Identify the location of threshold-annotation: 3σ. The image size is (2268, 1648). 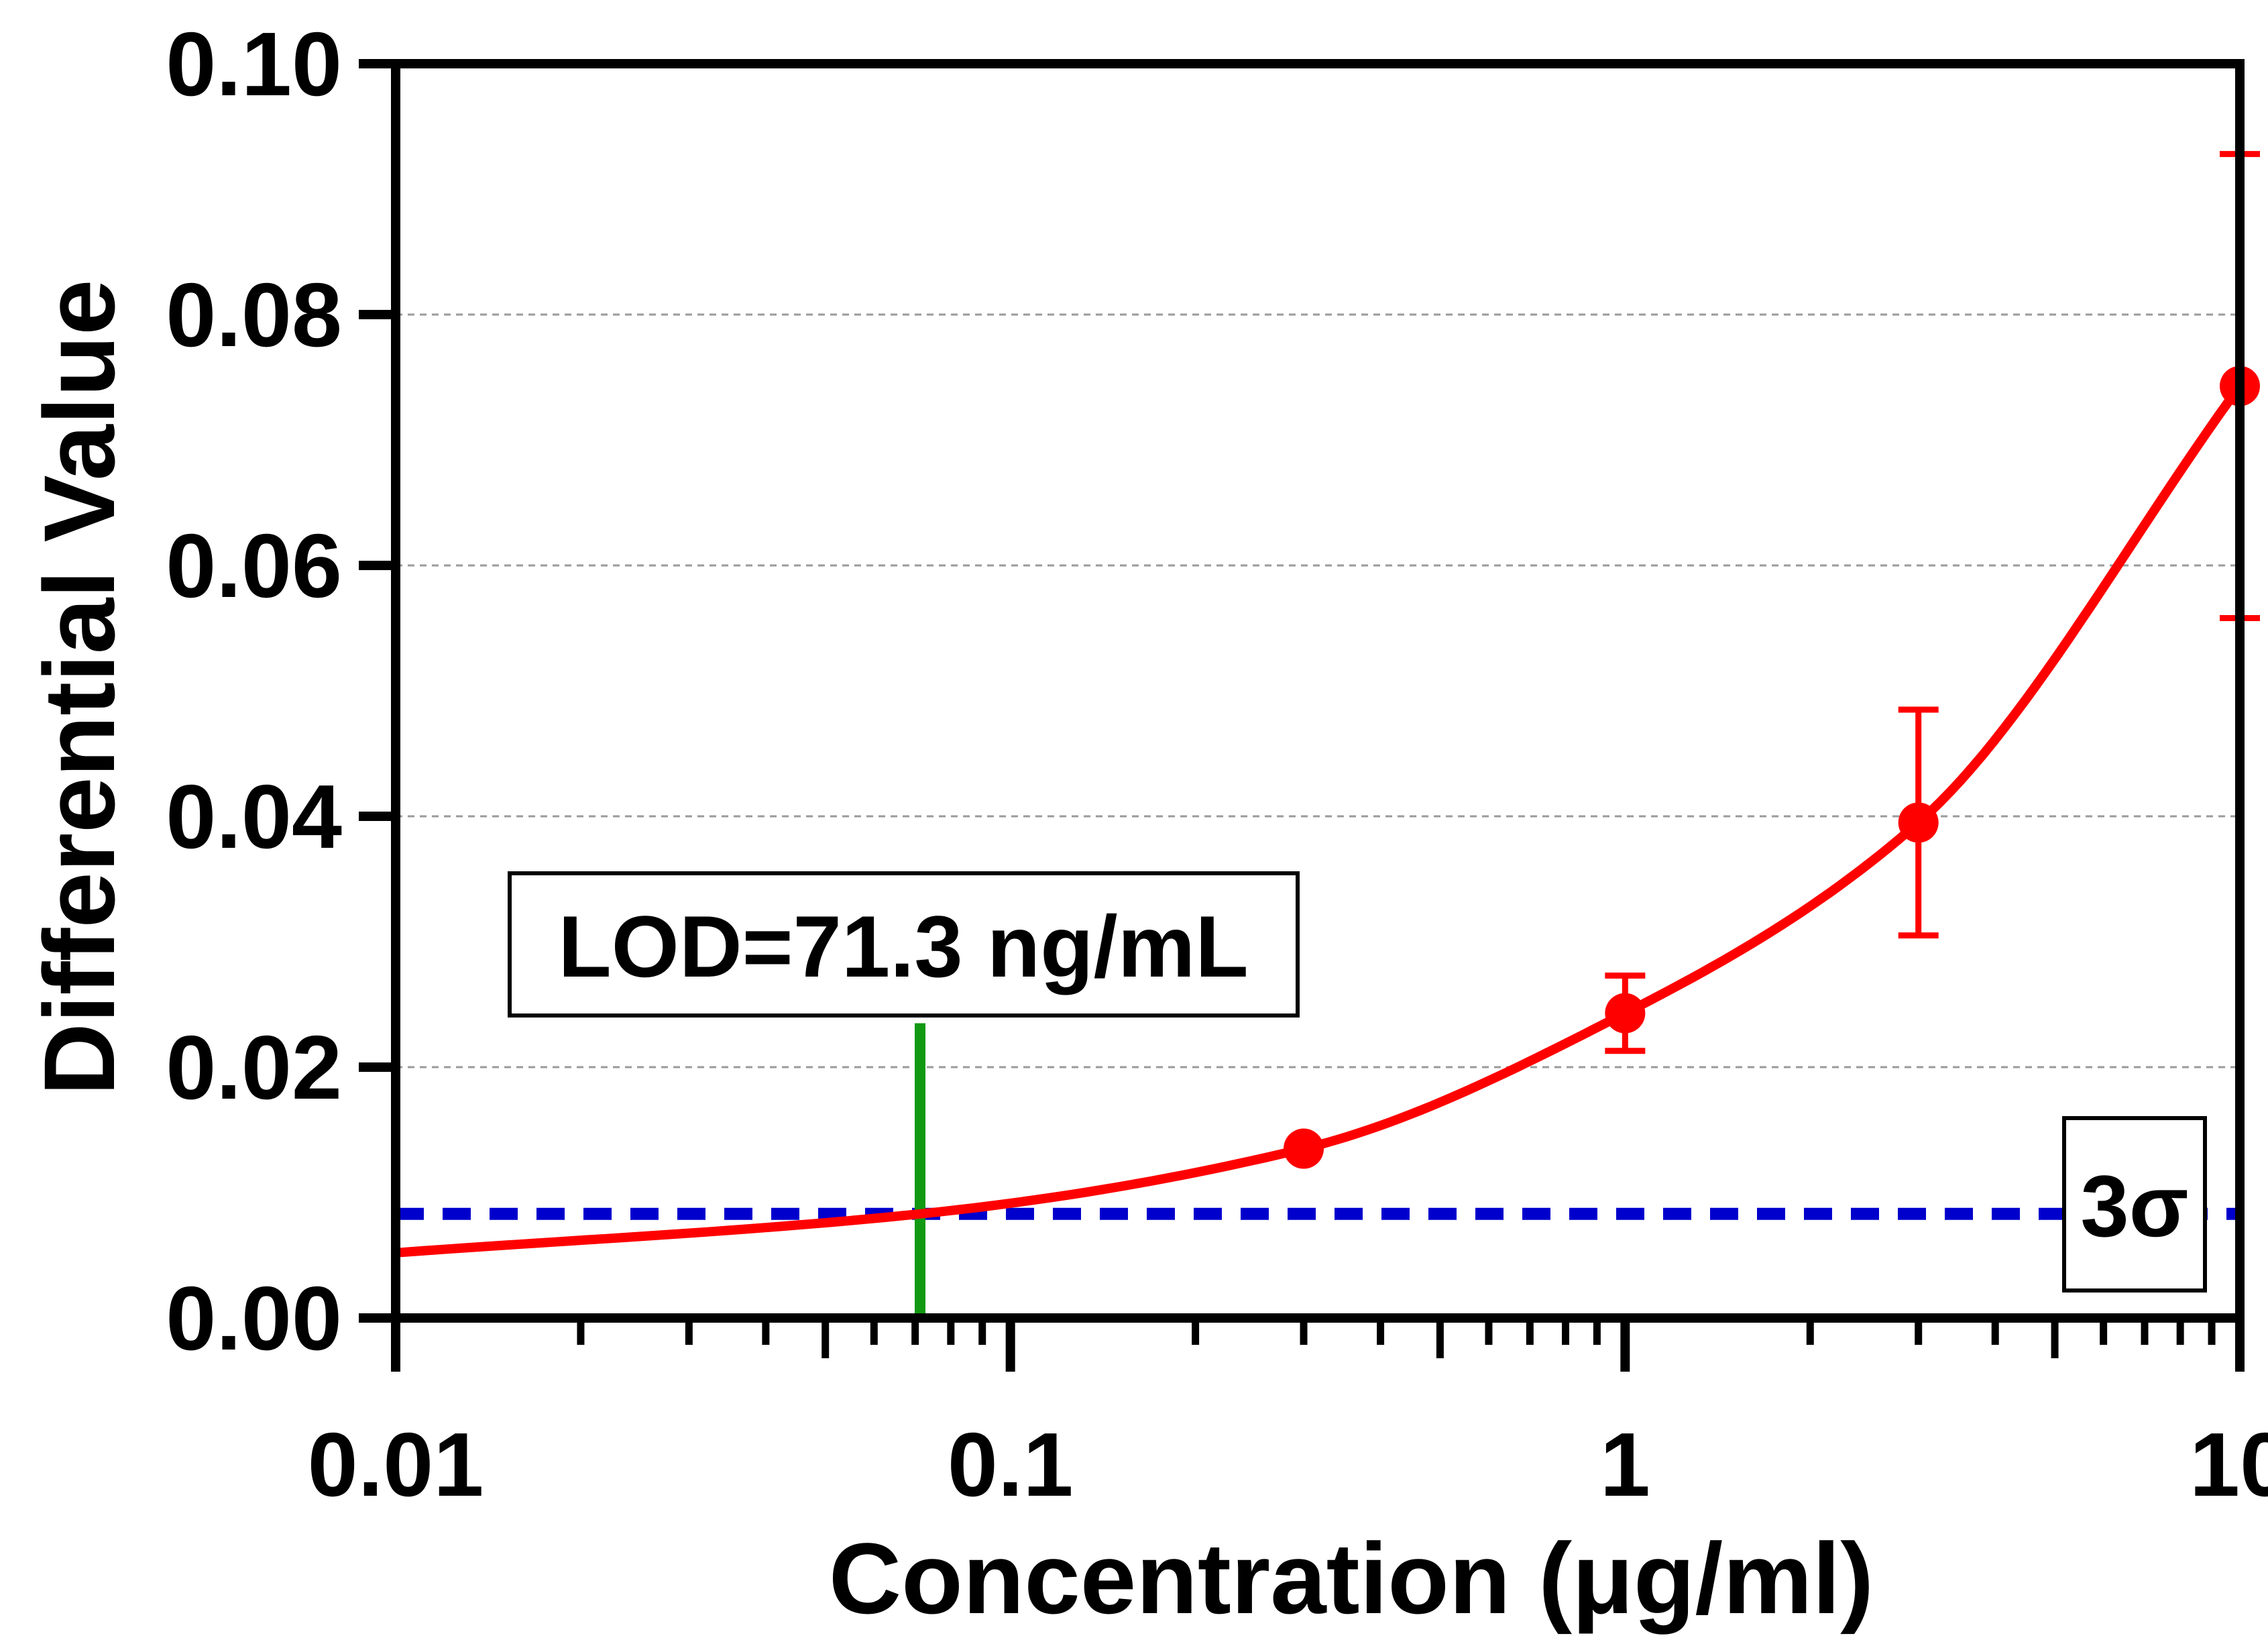
(2134, 1204).